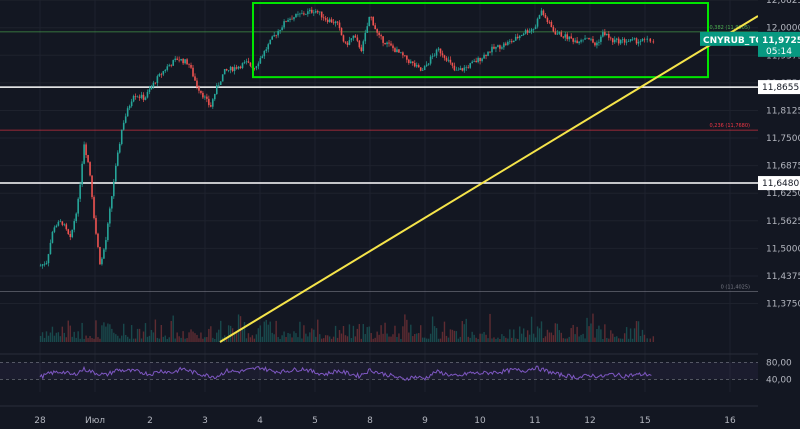 The image size is (800, 429). I want to click on rsi-pane, so click(379, 367).